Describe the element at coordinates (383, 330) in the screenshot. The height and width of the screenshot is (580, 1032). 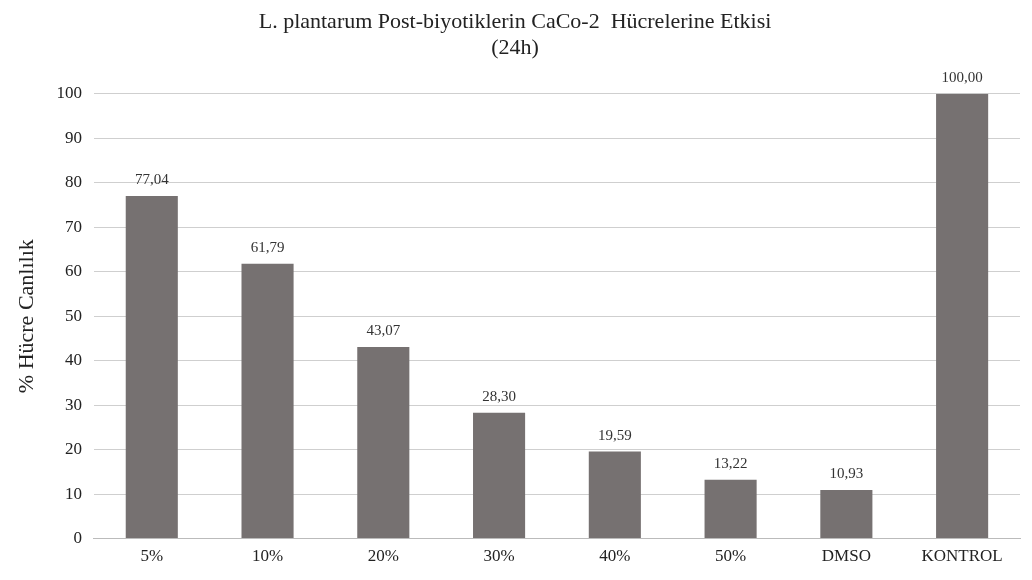
I see `data-label: 43,07` at that location.